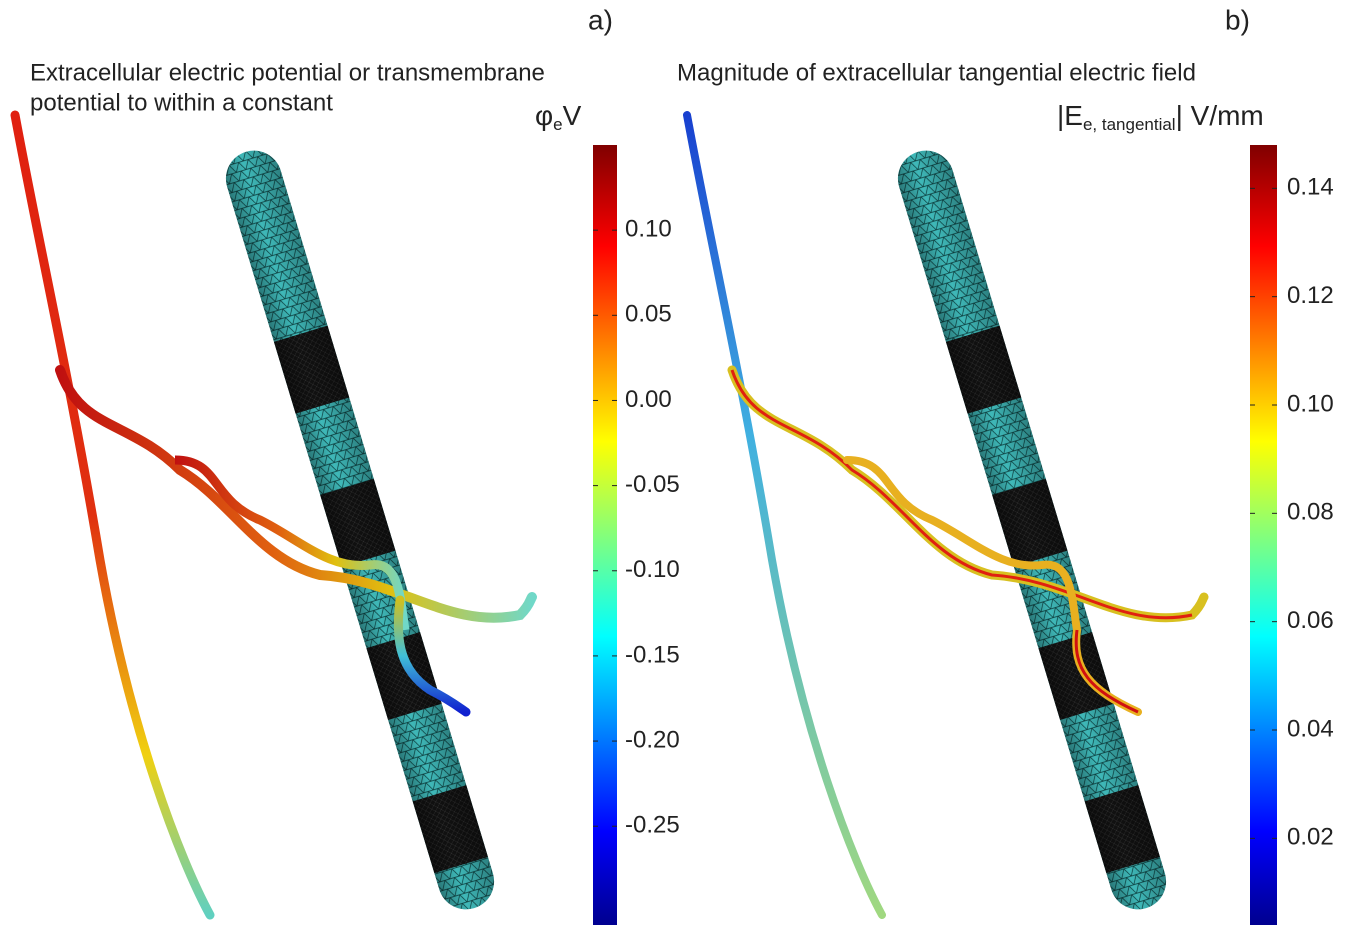  I want to click on colorbar-tick-label: 0.04, so click(1310, 728).